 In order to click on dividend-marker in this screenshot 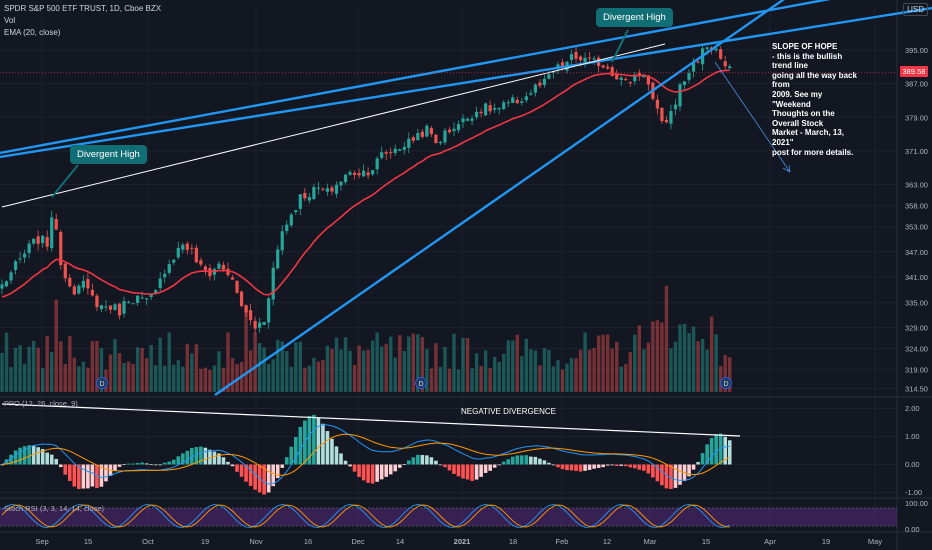, I will do `click(102, 383)`.